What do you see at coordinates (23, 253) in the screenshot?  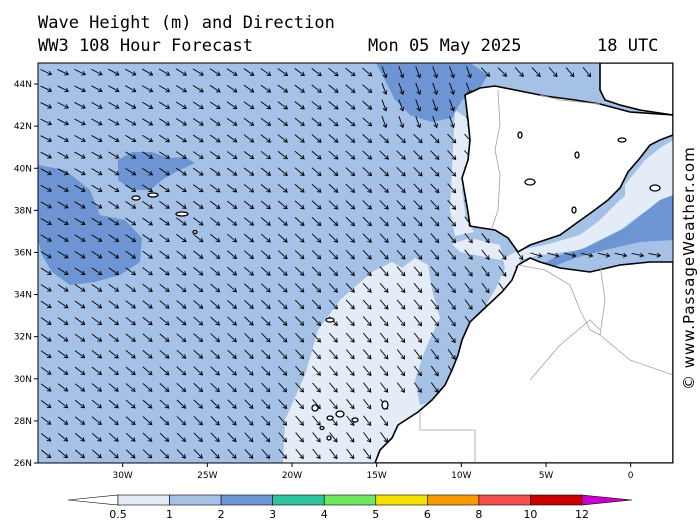 I see `lat-label: 36N` at bounding box center [23, 253].